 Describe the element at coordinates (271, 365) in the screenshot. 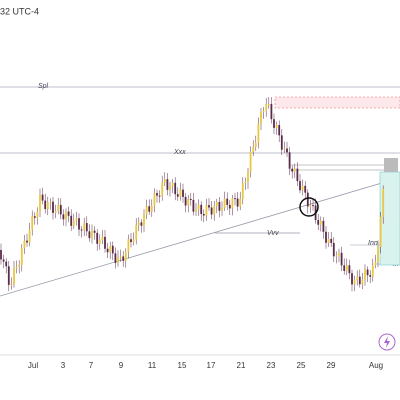

I see `x-tick-label: 23` at that location.